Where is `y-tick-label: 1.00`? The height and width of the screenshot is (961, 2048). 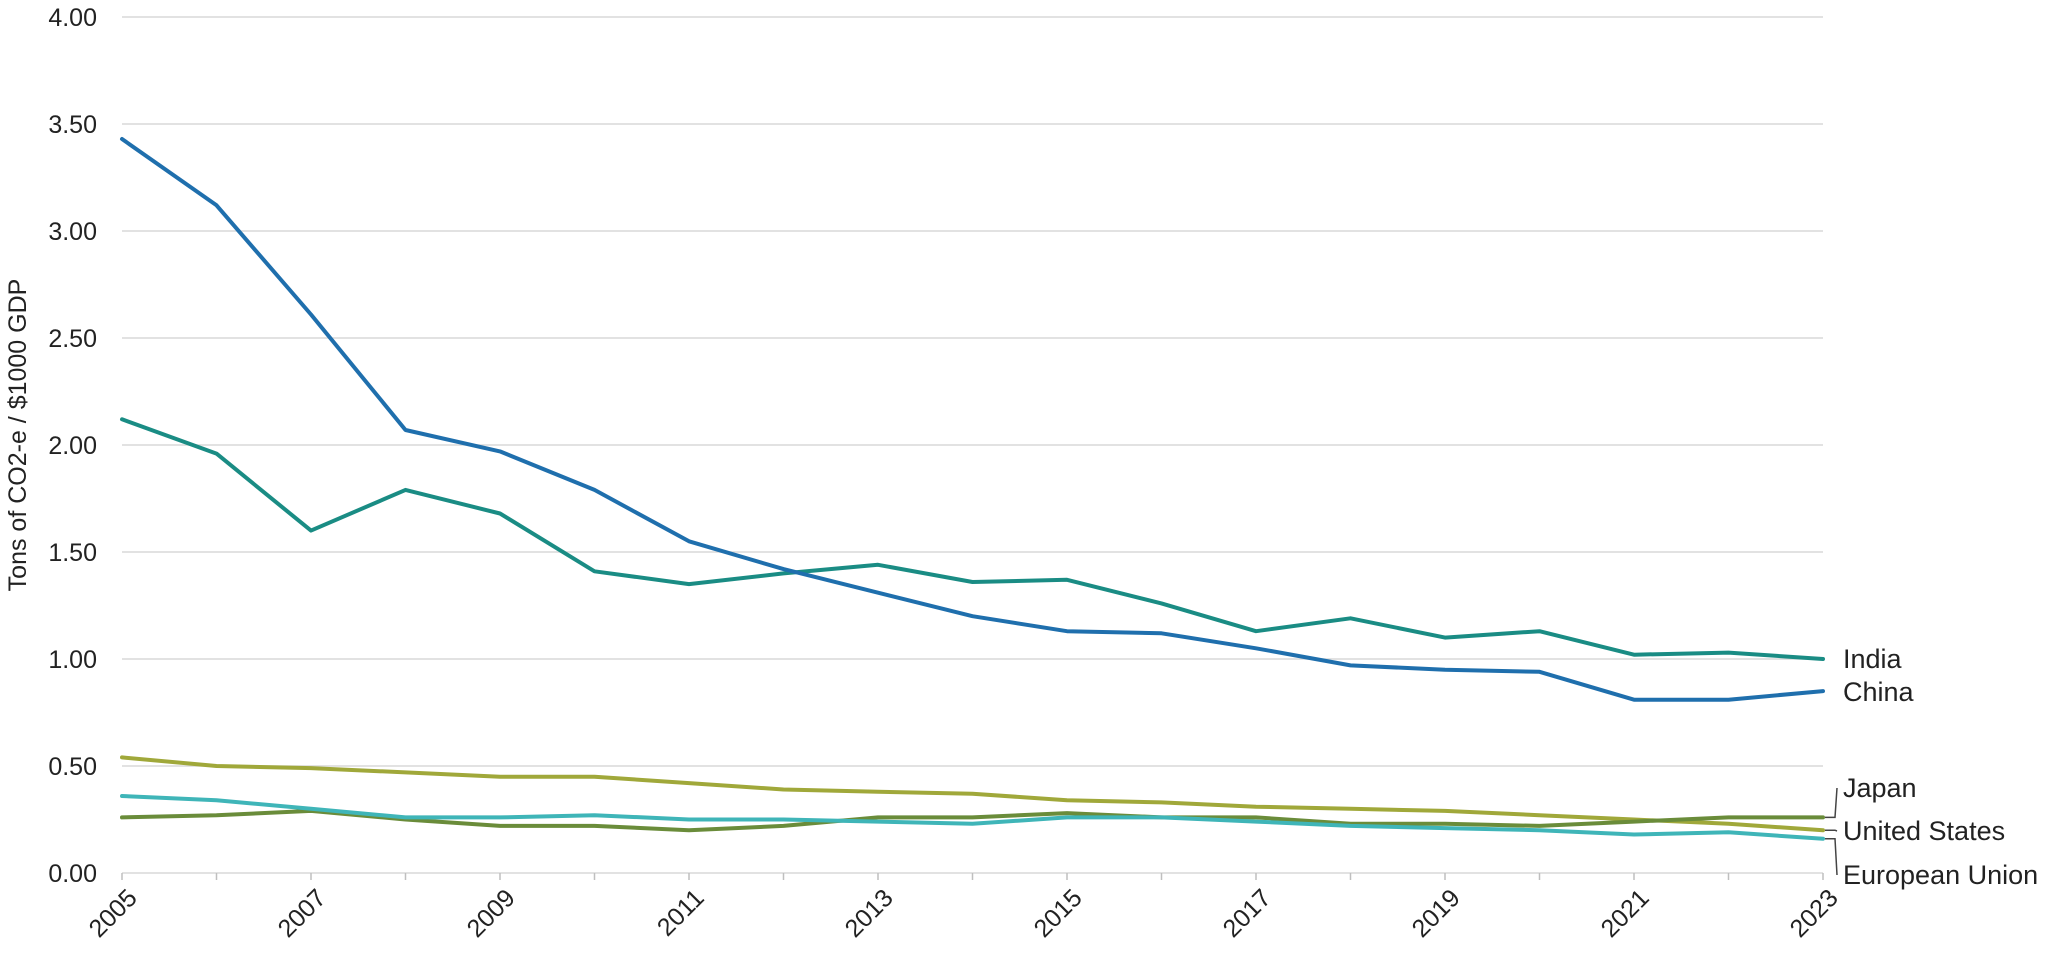
y-tick-label: 1.00 is located at coordinates (72, 660).